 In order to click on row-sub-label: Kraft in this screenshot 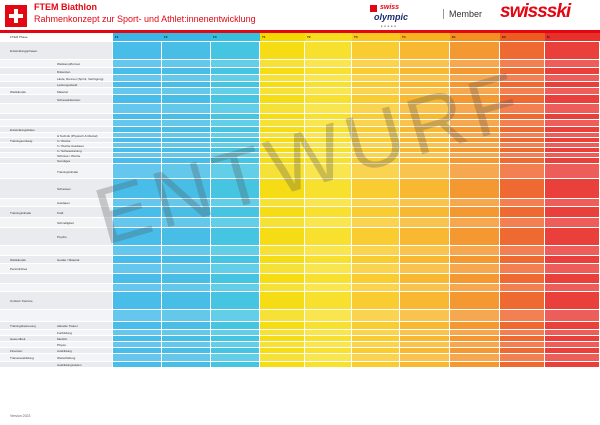, I will do `click(60, 212)`.